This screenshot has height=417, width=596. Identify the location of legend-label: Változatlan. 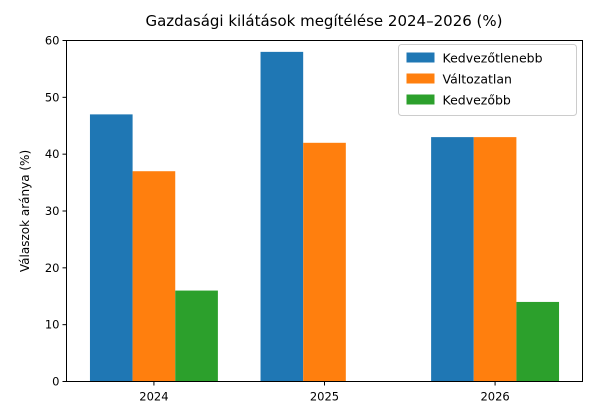
(477, 79).